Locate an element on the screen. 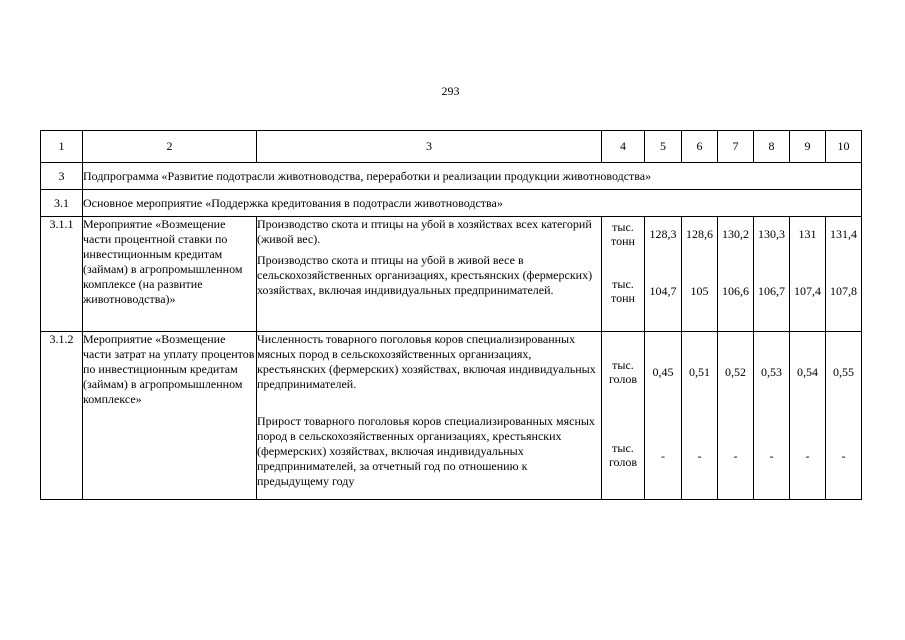 The height and width of the screenshot is (640, 905). column-header-cell: 3 is located at coordinates (429, 146).